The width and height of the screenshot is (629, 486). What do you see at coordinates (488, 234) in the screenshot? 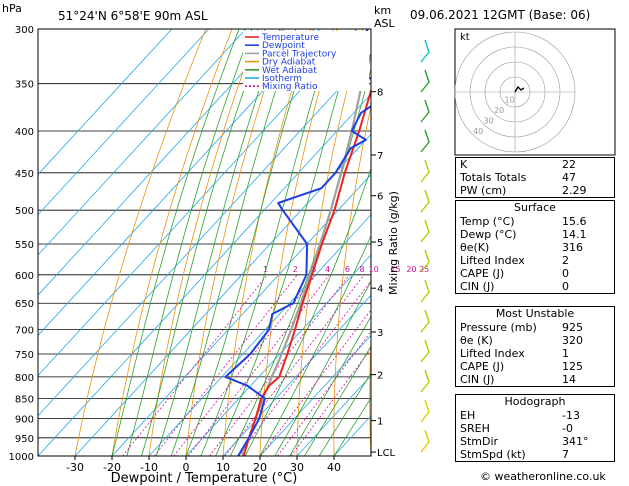
I see `row-key: Dewp (°C)` at bounding box center [488, 234].